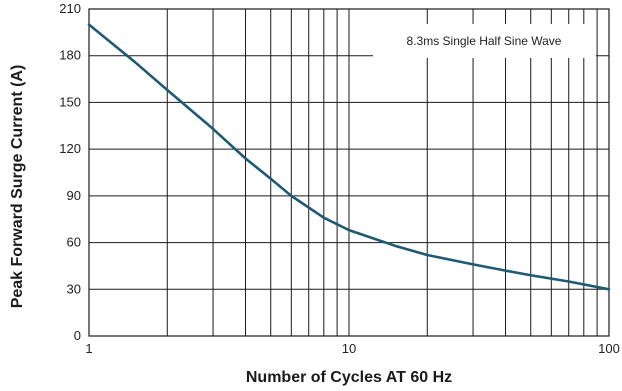 This screenshot has height=391, width=622. I want to click on annotation-text: 8.3ms Single Half Sine Wave, so click(484, 41).